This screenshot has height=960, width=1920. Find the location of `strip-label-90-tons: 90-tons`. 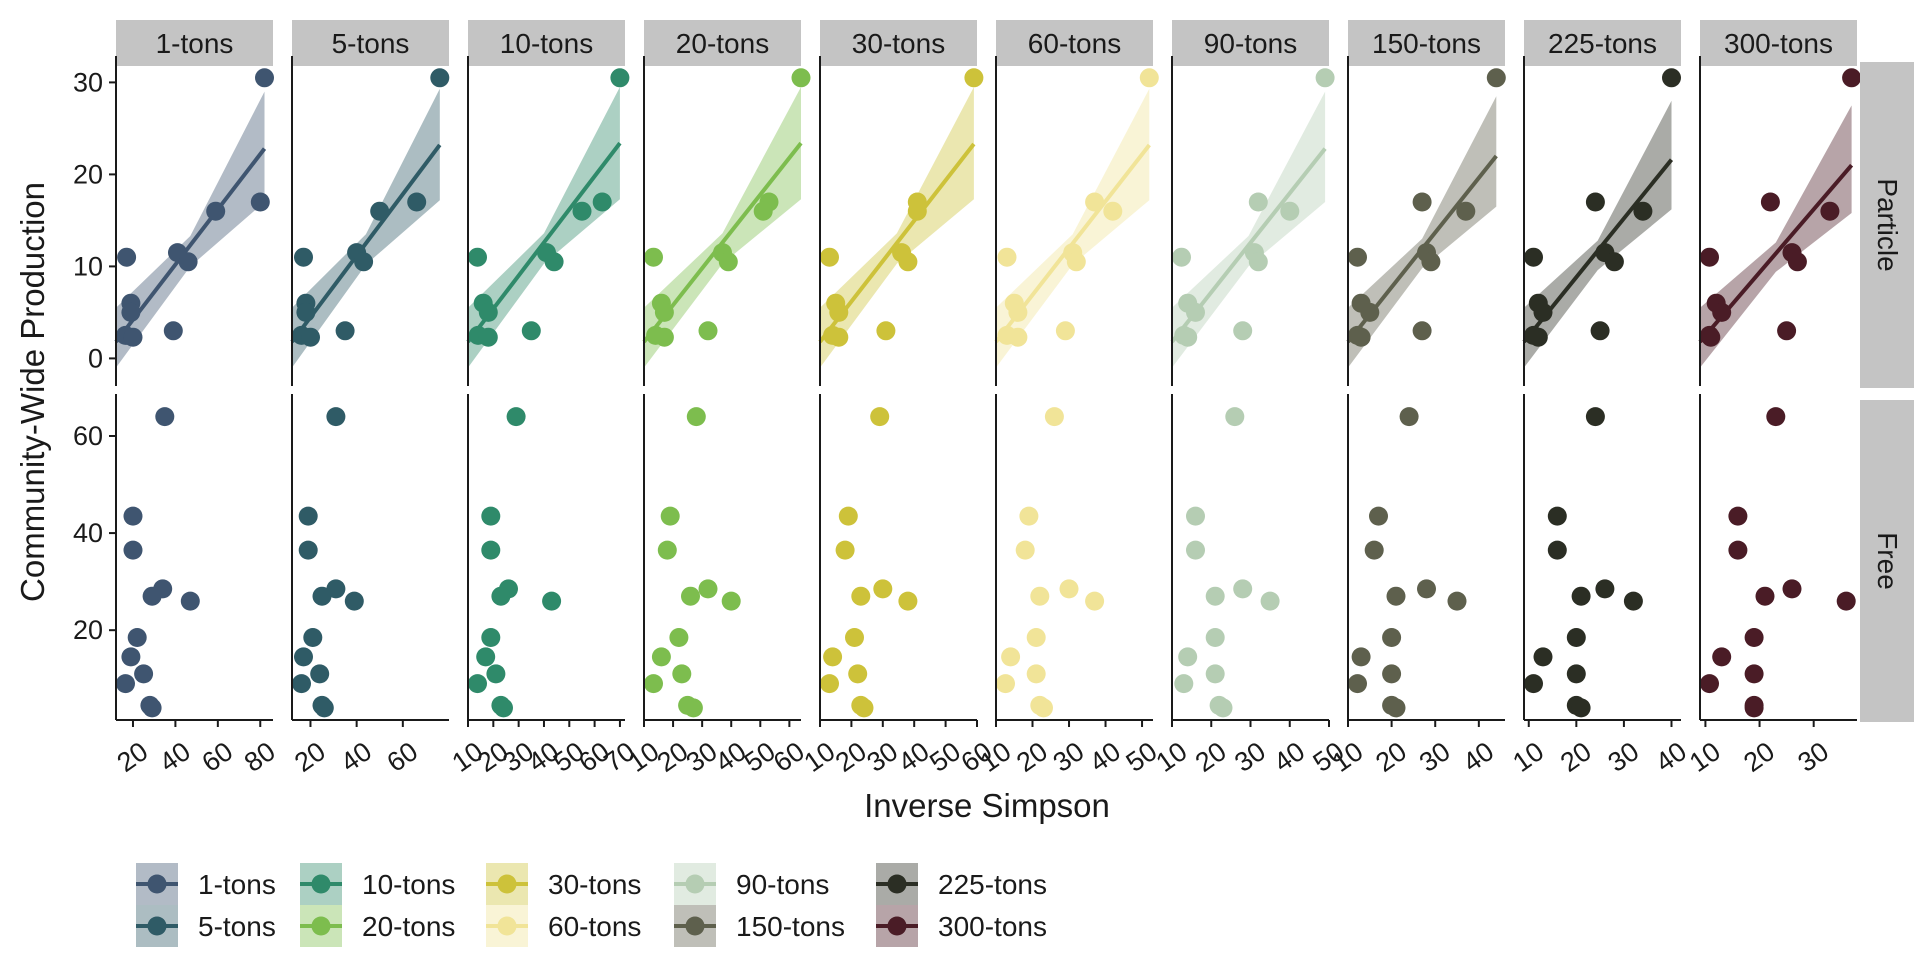

strip-label-90-tons: 90-tons is located at coordinates (1250, 43).